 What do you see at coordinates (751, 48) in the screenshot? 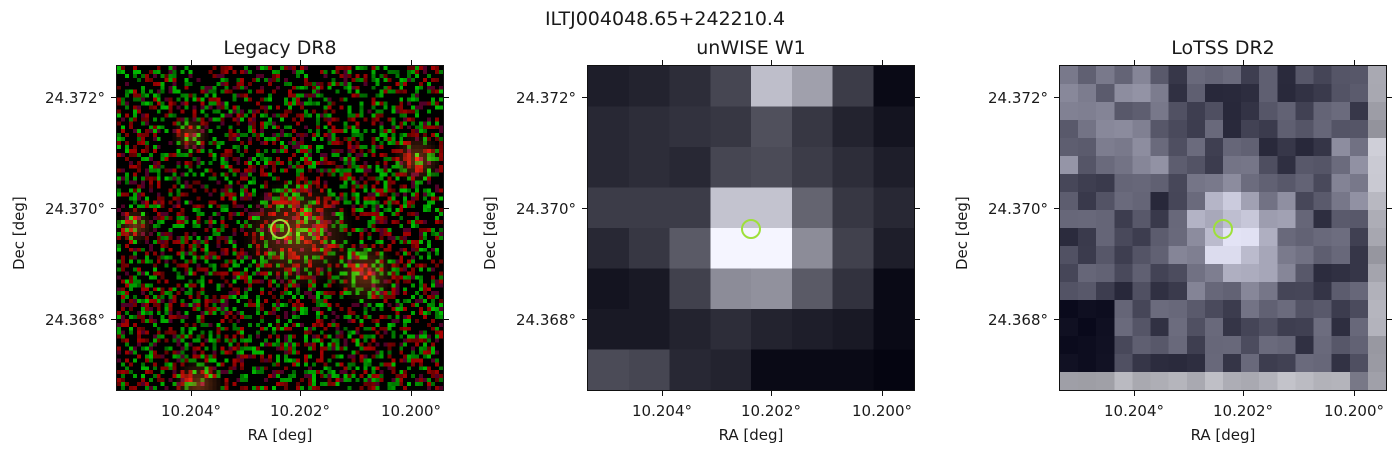
I see `panel-title: unWISE W1` at bounding box center [751, 48].